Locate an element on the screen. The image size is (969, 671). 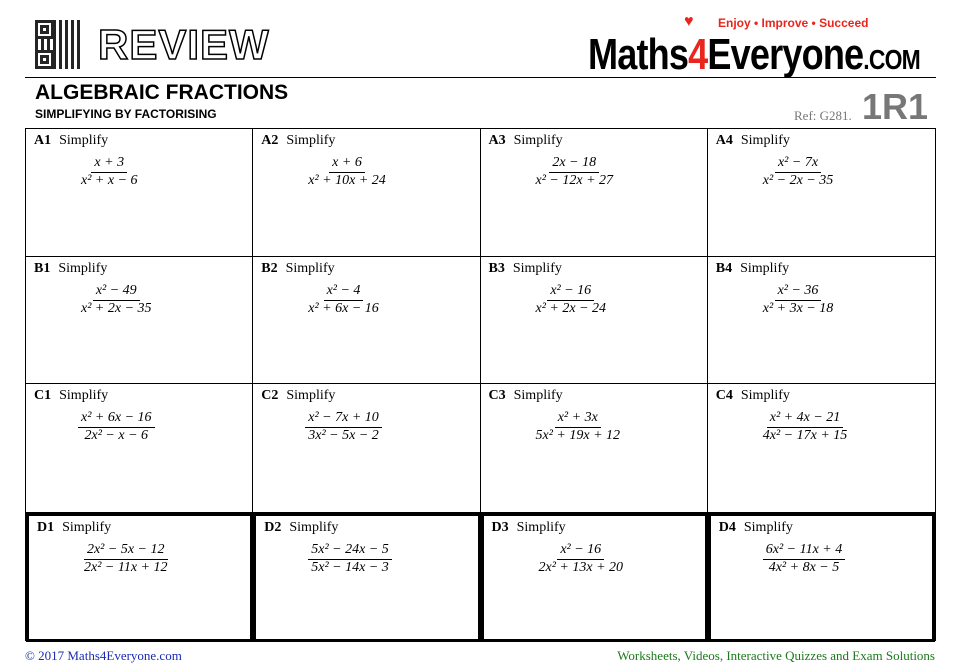
numerator: x² − 16 is located at coordinates (571, 292).